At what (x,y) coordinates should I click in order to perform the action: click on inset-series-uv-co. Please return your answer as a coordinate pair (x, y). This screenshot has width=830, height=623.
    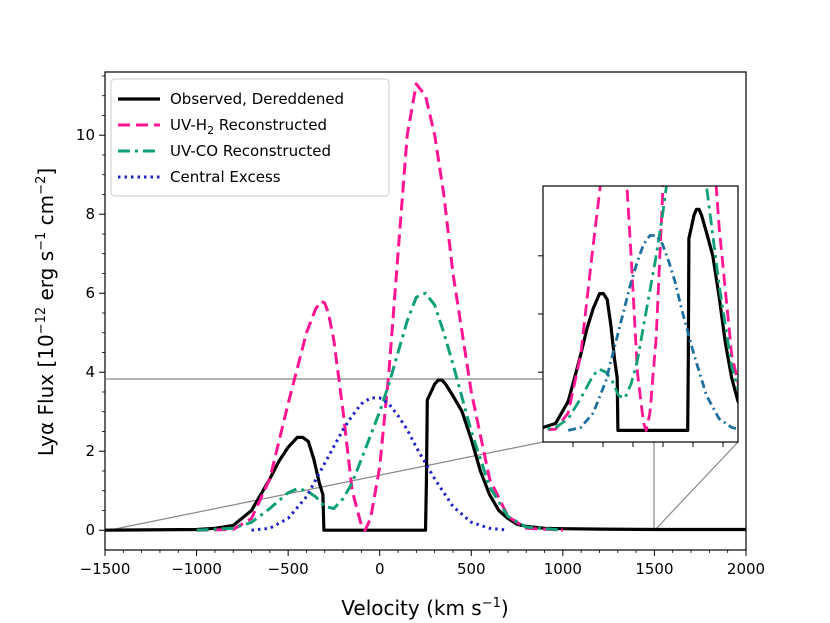
    Looking at the image, I should click on (640, 308).